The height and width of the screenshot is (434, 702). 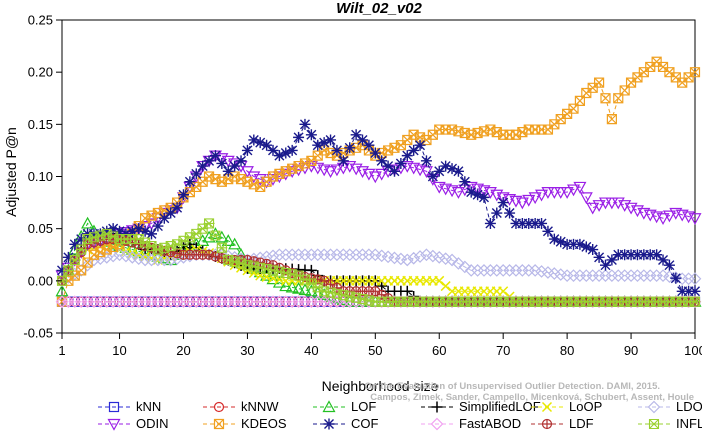 What do you see at coordinates (471, 423) in the screenshot?
I see `legend-item-fastabod: FastABOD` at bounding box center [471, 423].